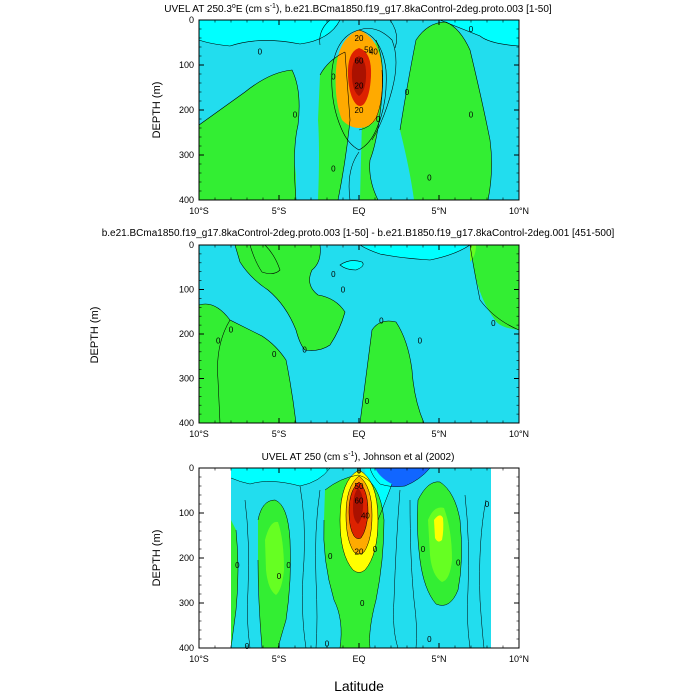 The image size is (700, 700). Describe the element at coordinates (186, 379) in the screenshot. I see `panel-2-ytick-label: 300` at that location.